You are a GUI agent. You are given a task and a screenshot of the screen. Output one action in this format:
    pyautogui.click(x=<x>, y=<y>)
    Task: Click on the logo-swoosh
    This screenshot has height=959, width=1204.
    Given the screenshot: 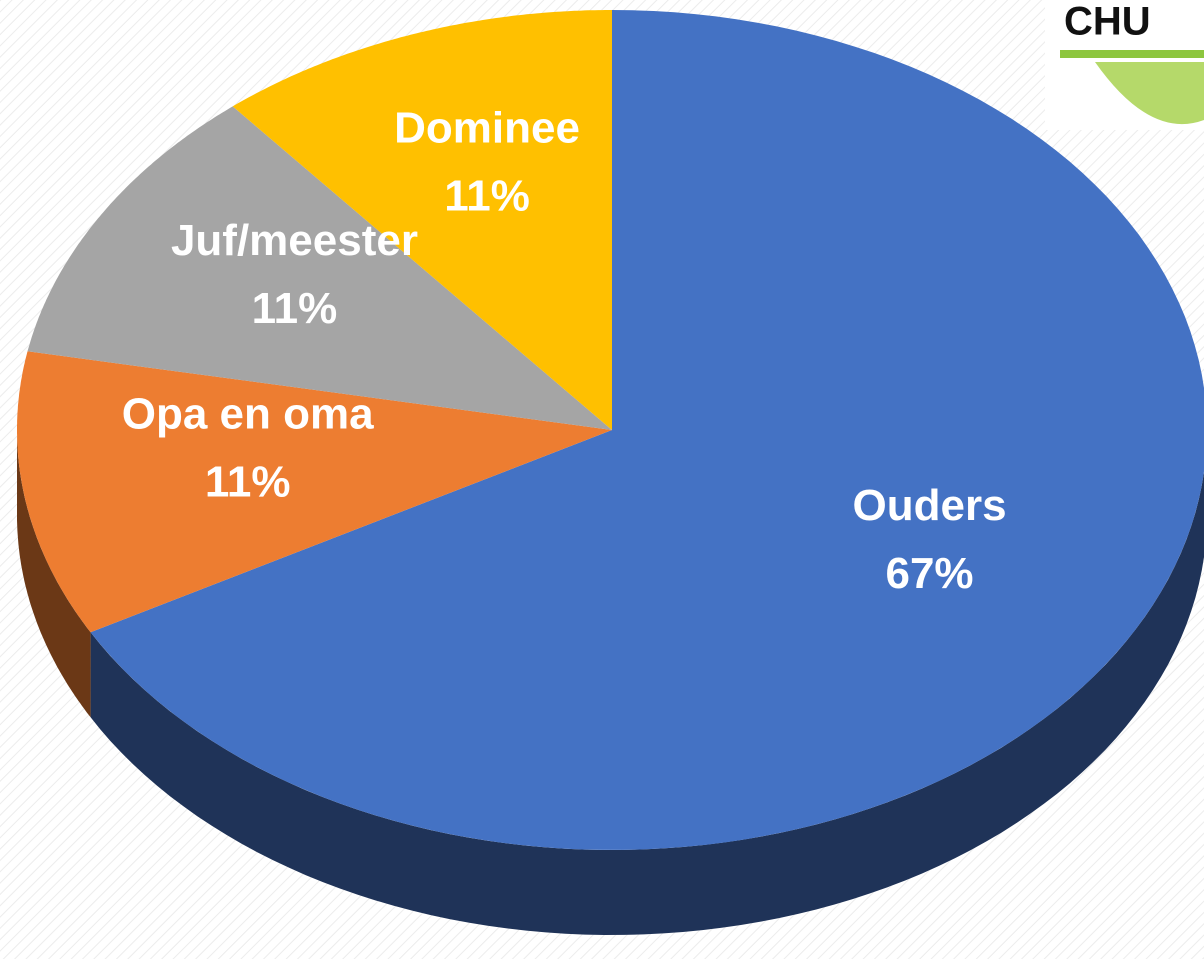 What is the action you would take?
    pyautogui.click(x=1149, y=93)
    